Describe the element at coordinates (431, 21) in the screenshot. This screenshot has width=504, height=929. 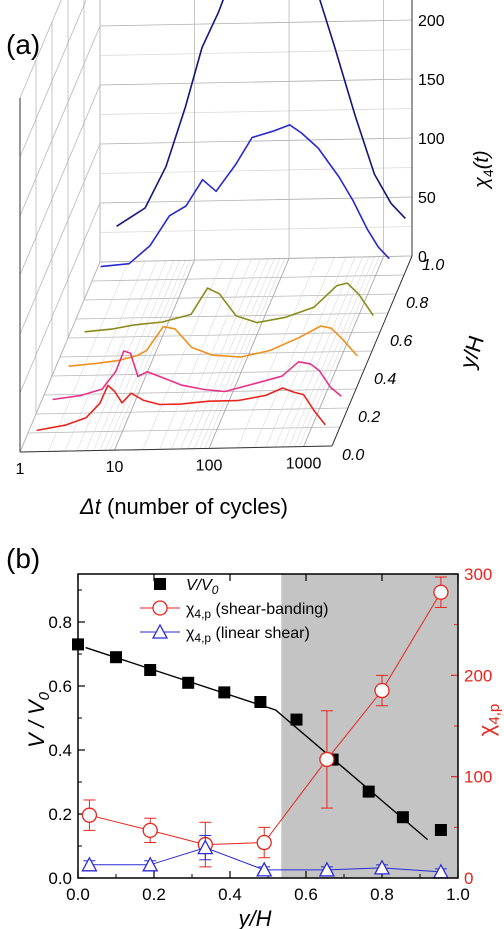
I see `z-tick-label: 200` at that location.